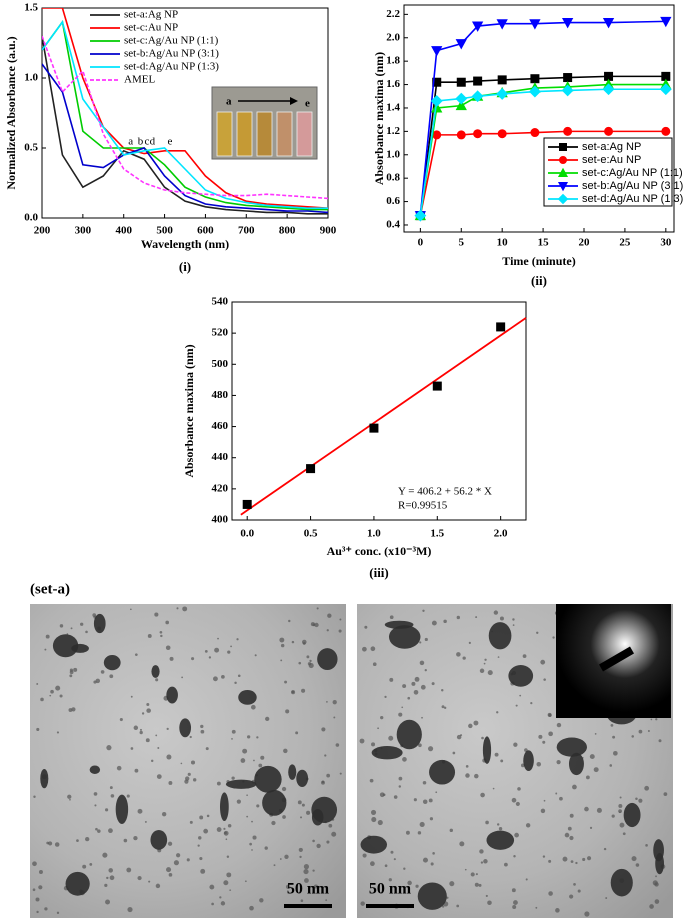 This screenshot has height=919, width=685. I want to click on y-tick-label: 0.4, so click(393, 225).